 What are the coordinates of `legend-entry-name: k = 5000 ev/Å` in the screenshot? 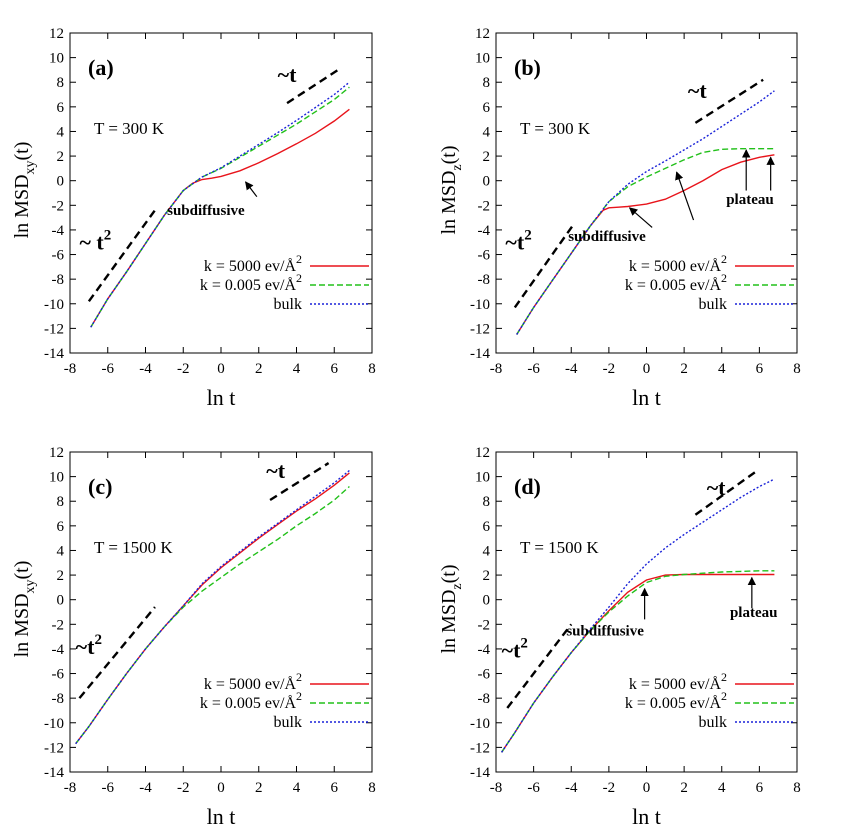 It's located at (675, 266).